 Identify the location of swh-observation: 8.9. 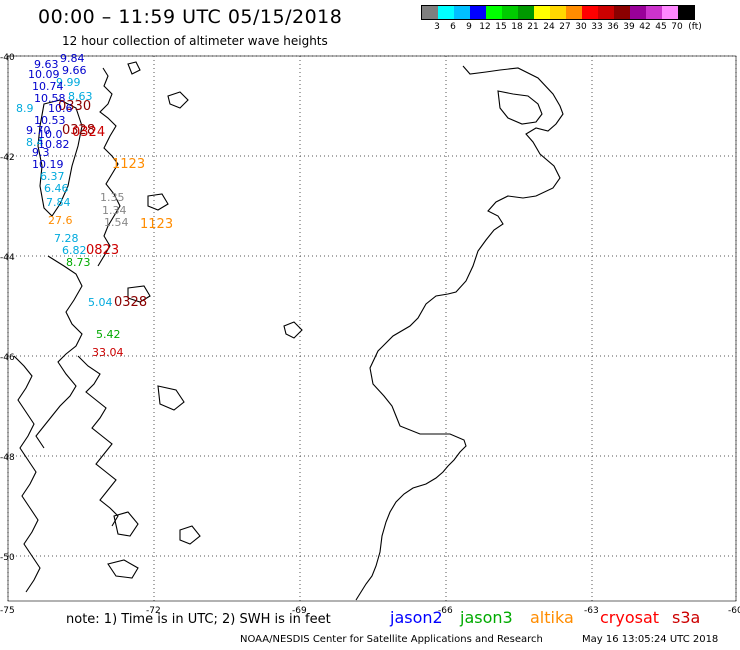
(25, 108).